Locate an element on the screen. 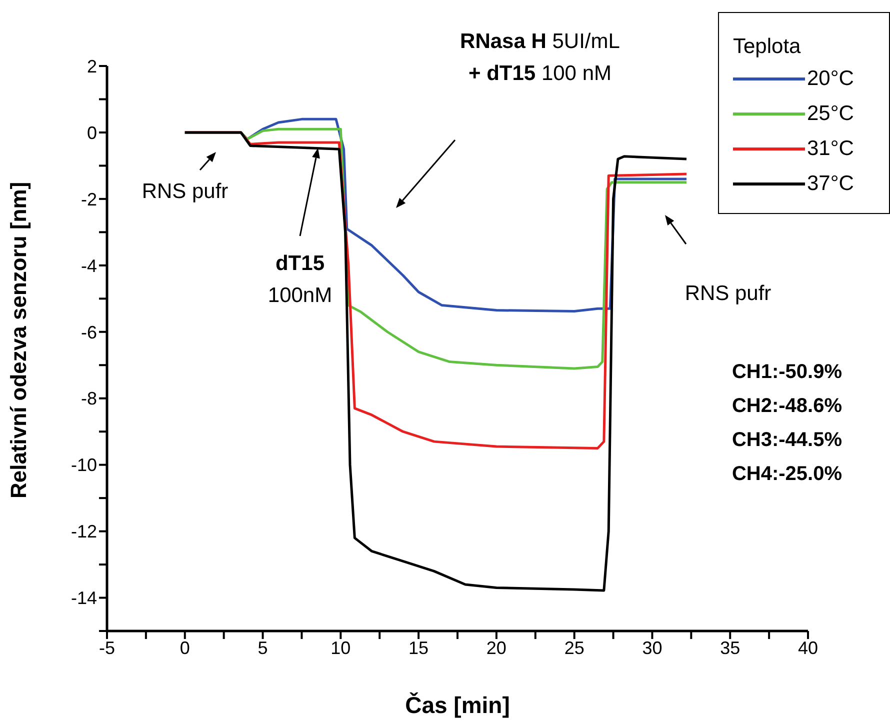 This screenshot has width=890, height=726. x-tick-label: 15 is located at coordinates (418, 648).